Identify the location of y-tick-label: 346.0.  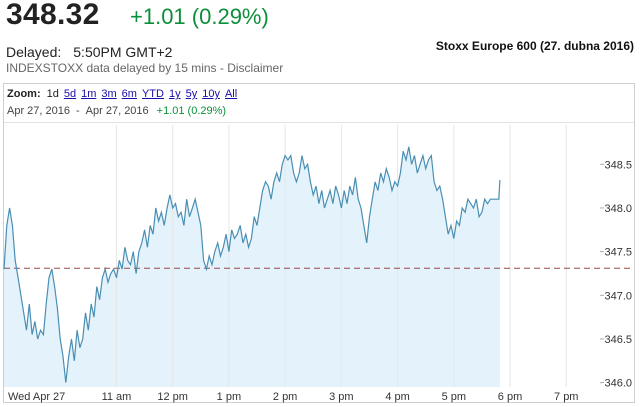
(618, 384).